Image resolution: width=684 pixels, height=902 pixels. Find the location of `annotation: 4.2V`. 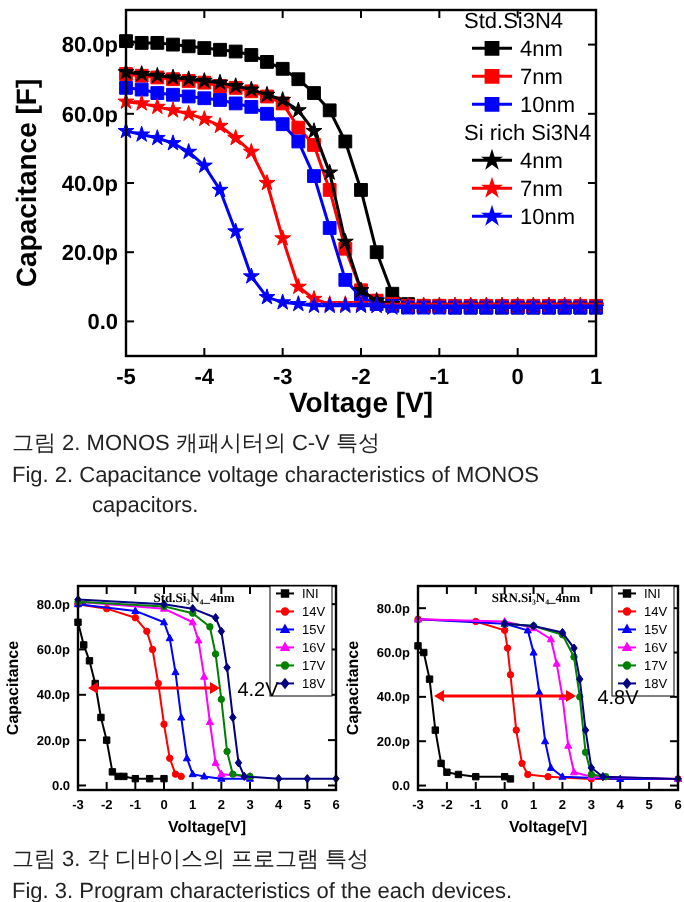

annotation: 4.2V is located at coordinates (258, 691).